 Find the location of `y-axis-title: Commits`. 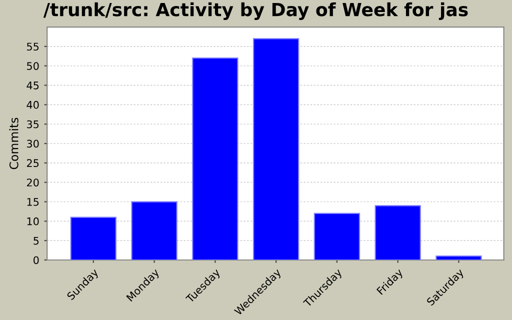

y-axis-title: Commits is located at coordinates (13, 144).